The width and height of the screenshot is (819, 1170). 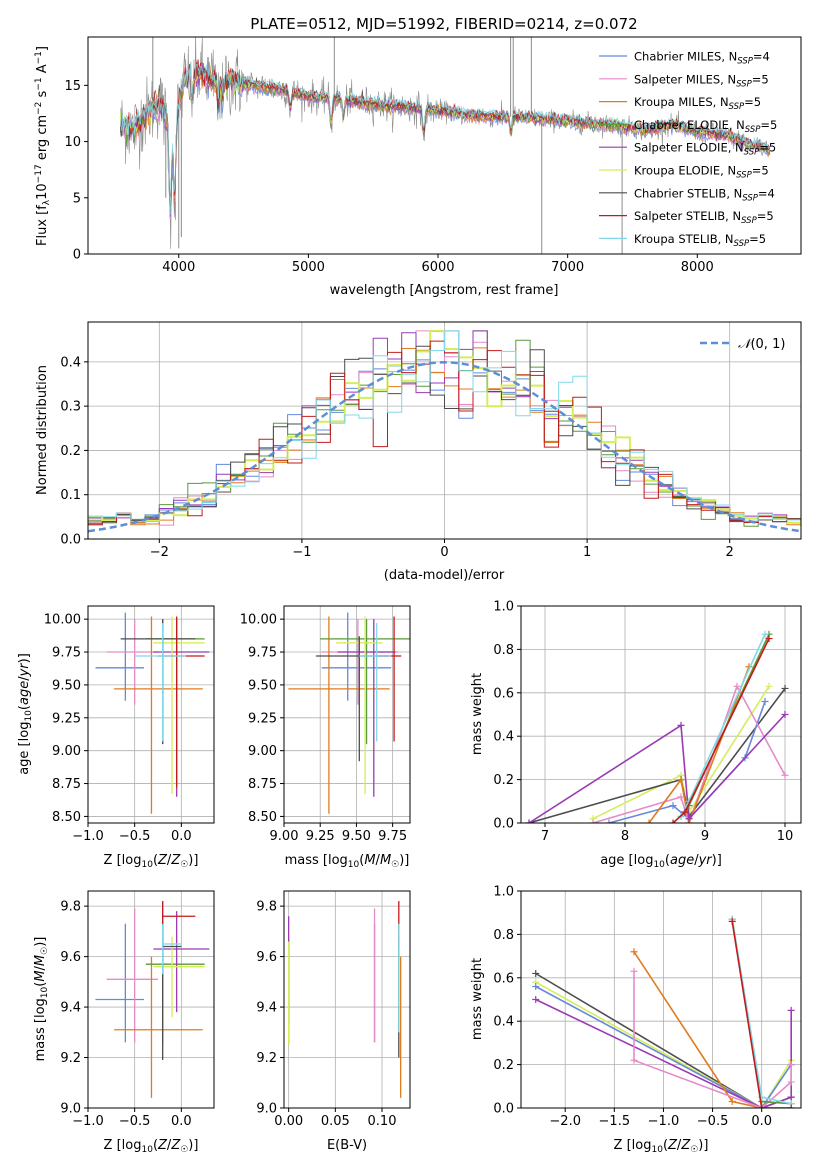 I want to click on legend-label: Kroupa STELIB, NSSP=5, so click(x=700, y=240).